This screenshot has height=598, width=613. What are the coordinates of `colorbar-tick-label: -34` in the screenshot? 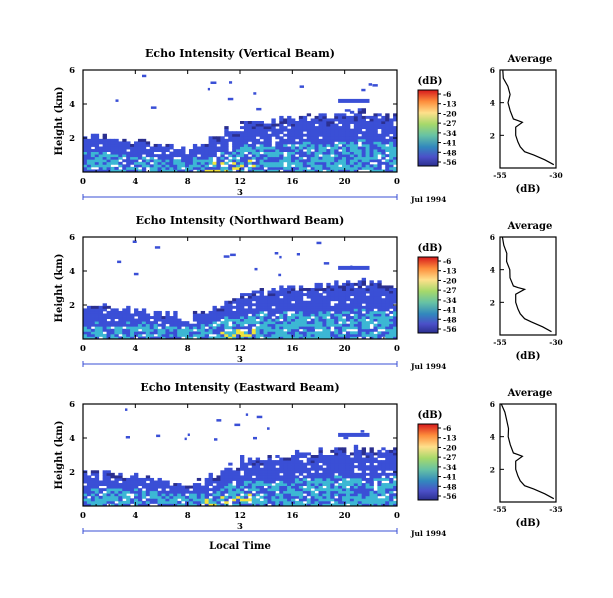 It's located at (450, 133).